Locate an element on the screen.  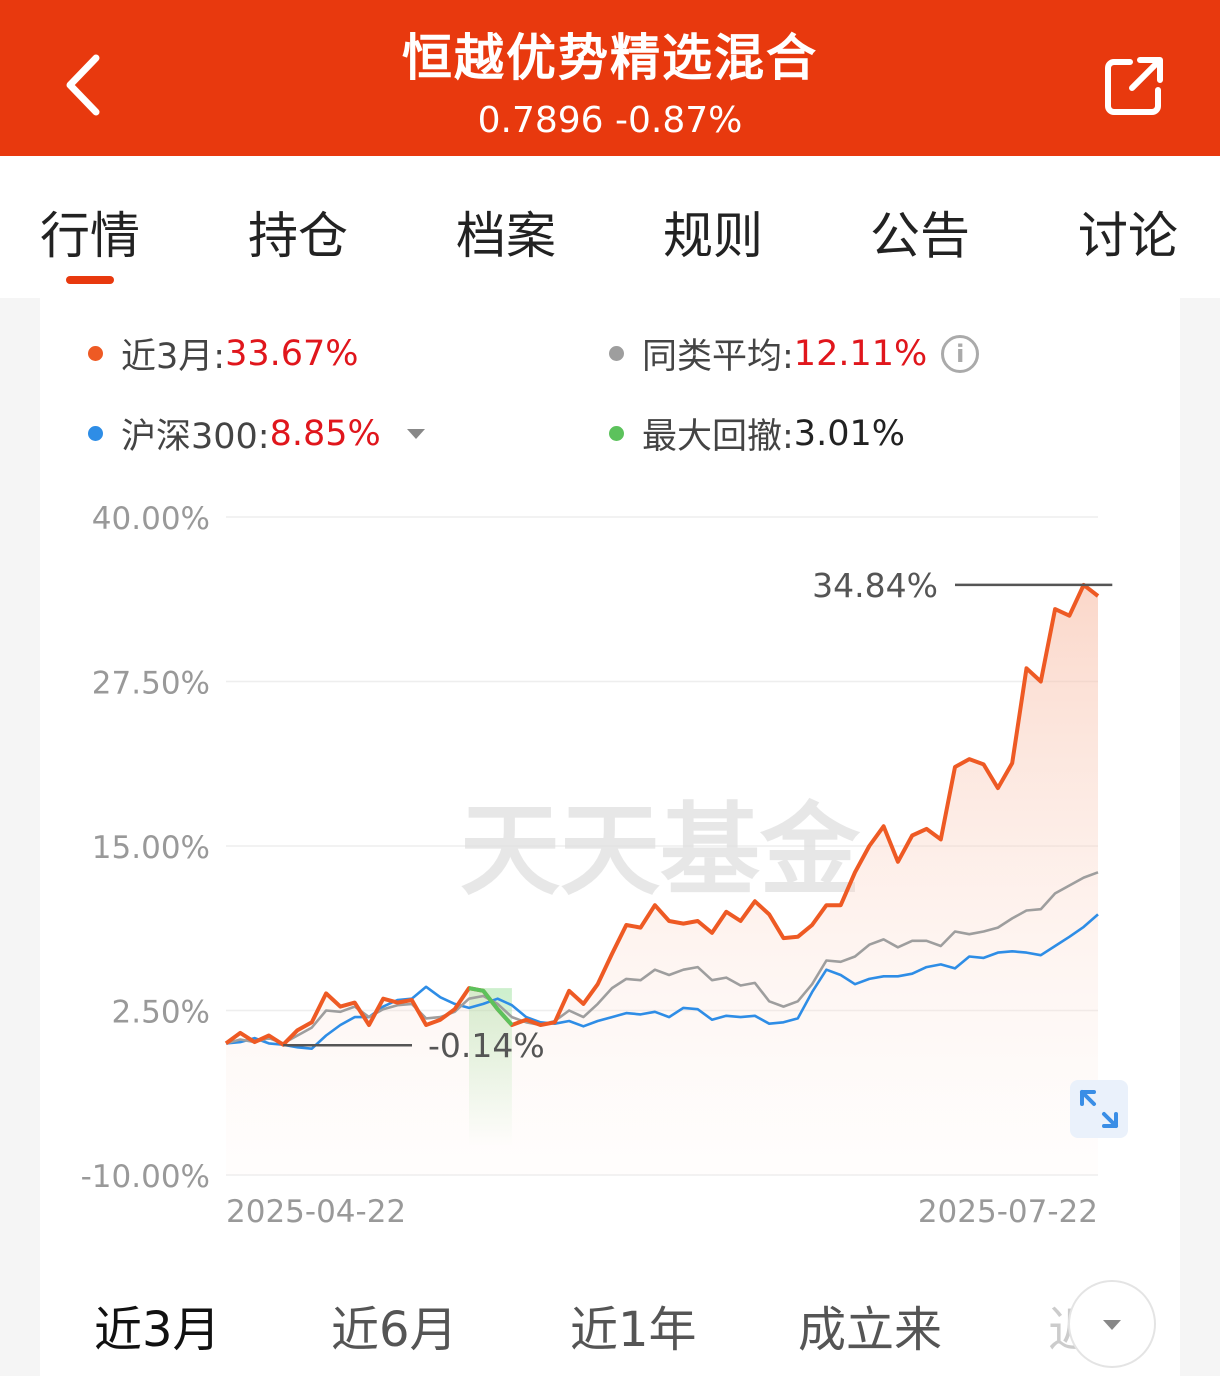
legend-fund: 近3月: 33.67% is located at coordinates (223, 353).